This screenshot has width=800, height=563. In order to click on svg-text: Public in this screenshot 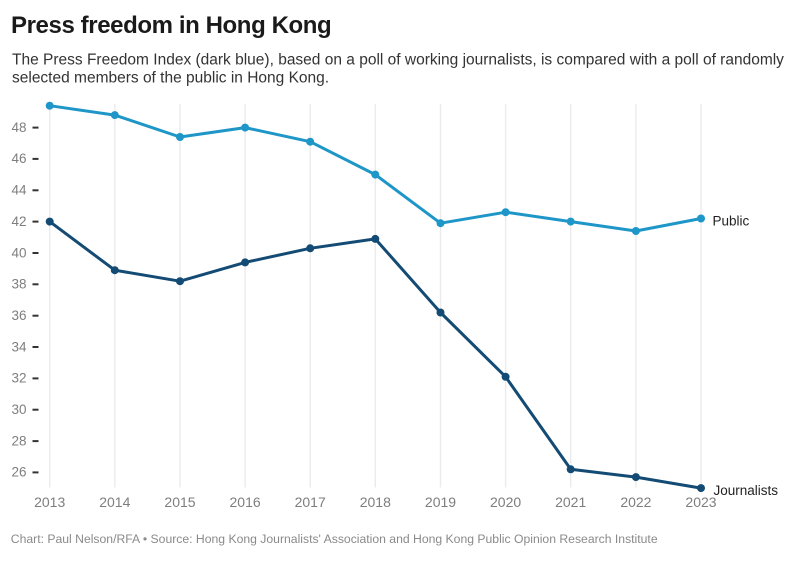, I will do `click(731, 221)`.